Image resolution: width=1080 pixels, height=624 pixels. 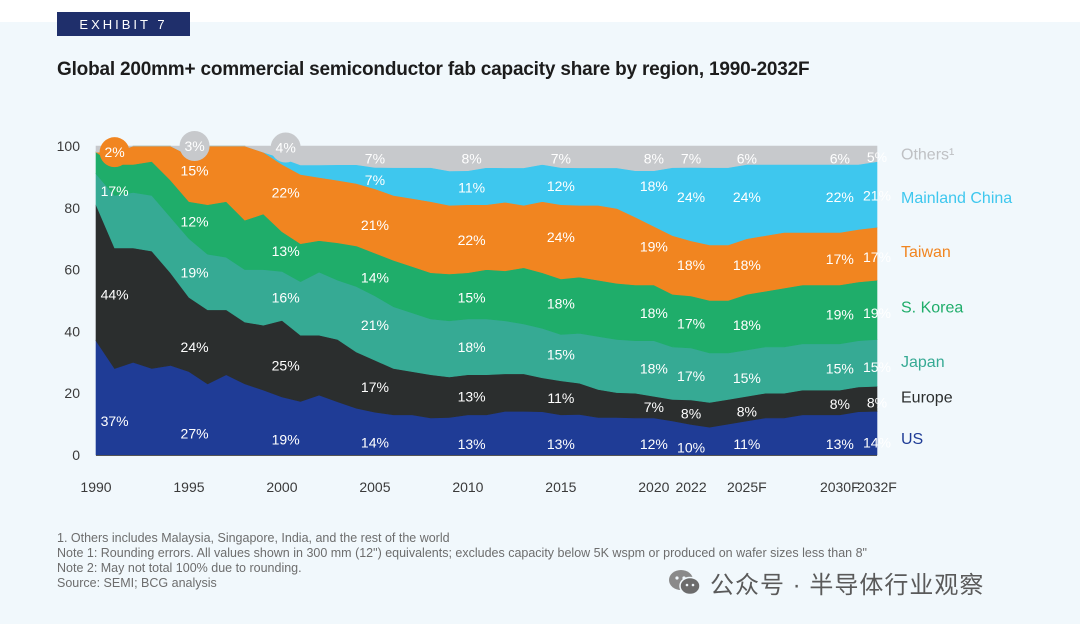 What do you see at coordinates (654, 444) in the screenshot?
I see `data-label-us: 12%` at bounding box center [654, 444].